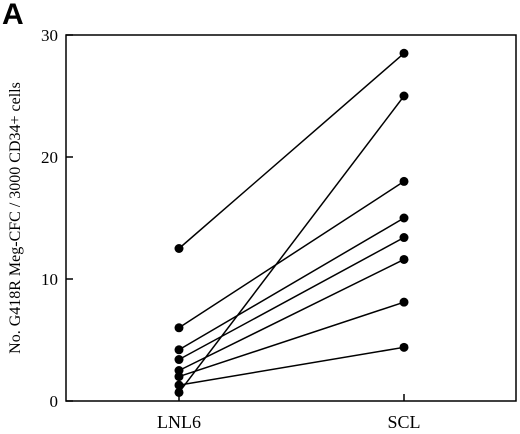 The width and height of the screenshot is (520, 434). I want to click on y-tick-label: 20, so click(49, 157).